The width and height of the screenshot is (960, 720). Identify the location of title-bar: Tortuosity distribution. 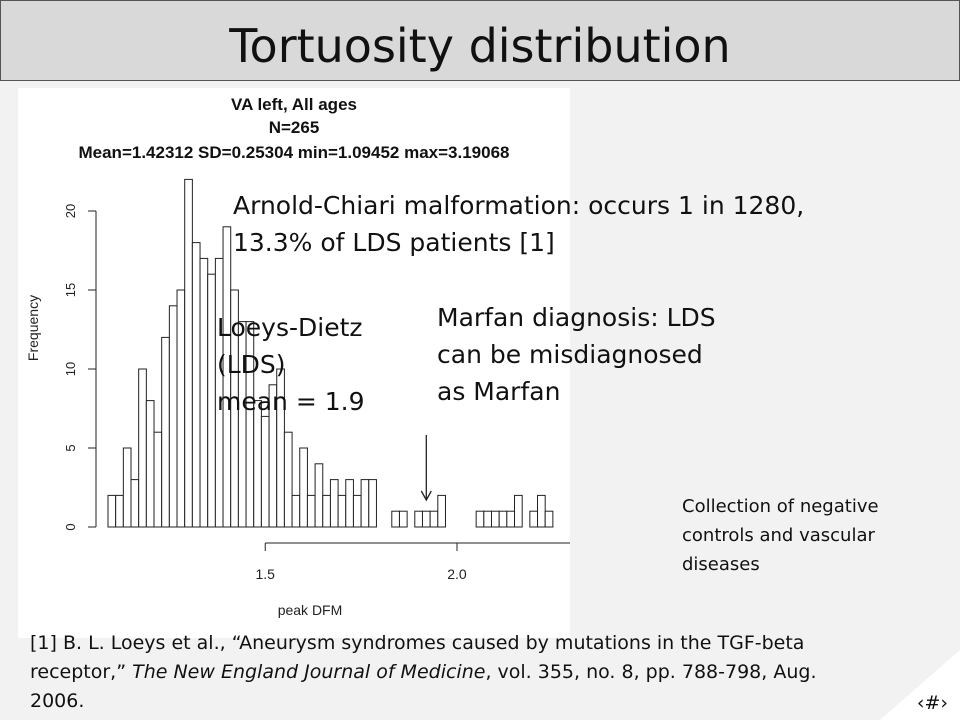
(480, 40).